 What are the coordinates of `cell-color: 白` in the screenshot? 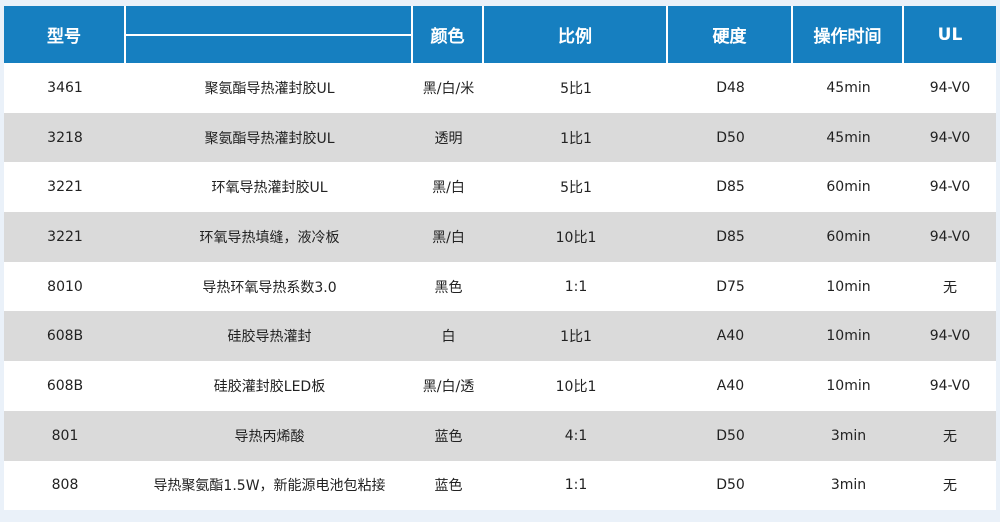 It's located at (448, 337).